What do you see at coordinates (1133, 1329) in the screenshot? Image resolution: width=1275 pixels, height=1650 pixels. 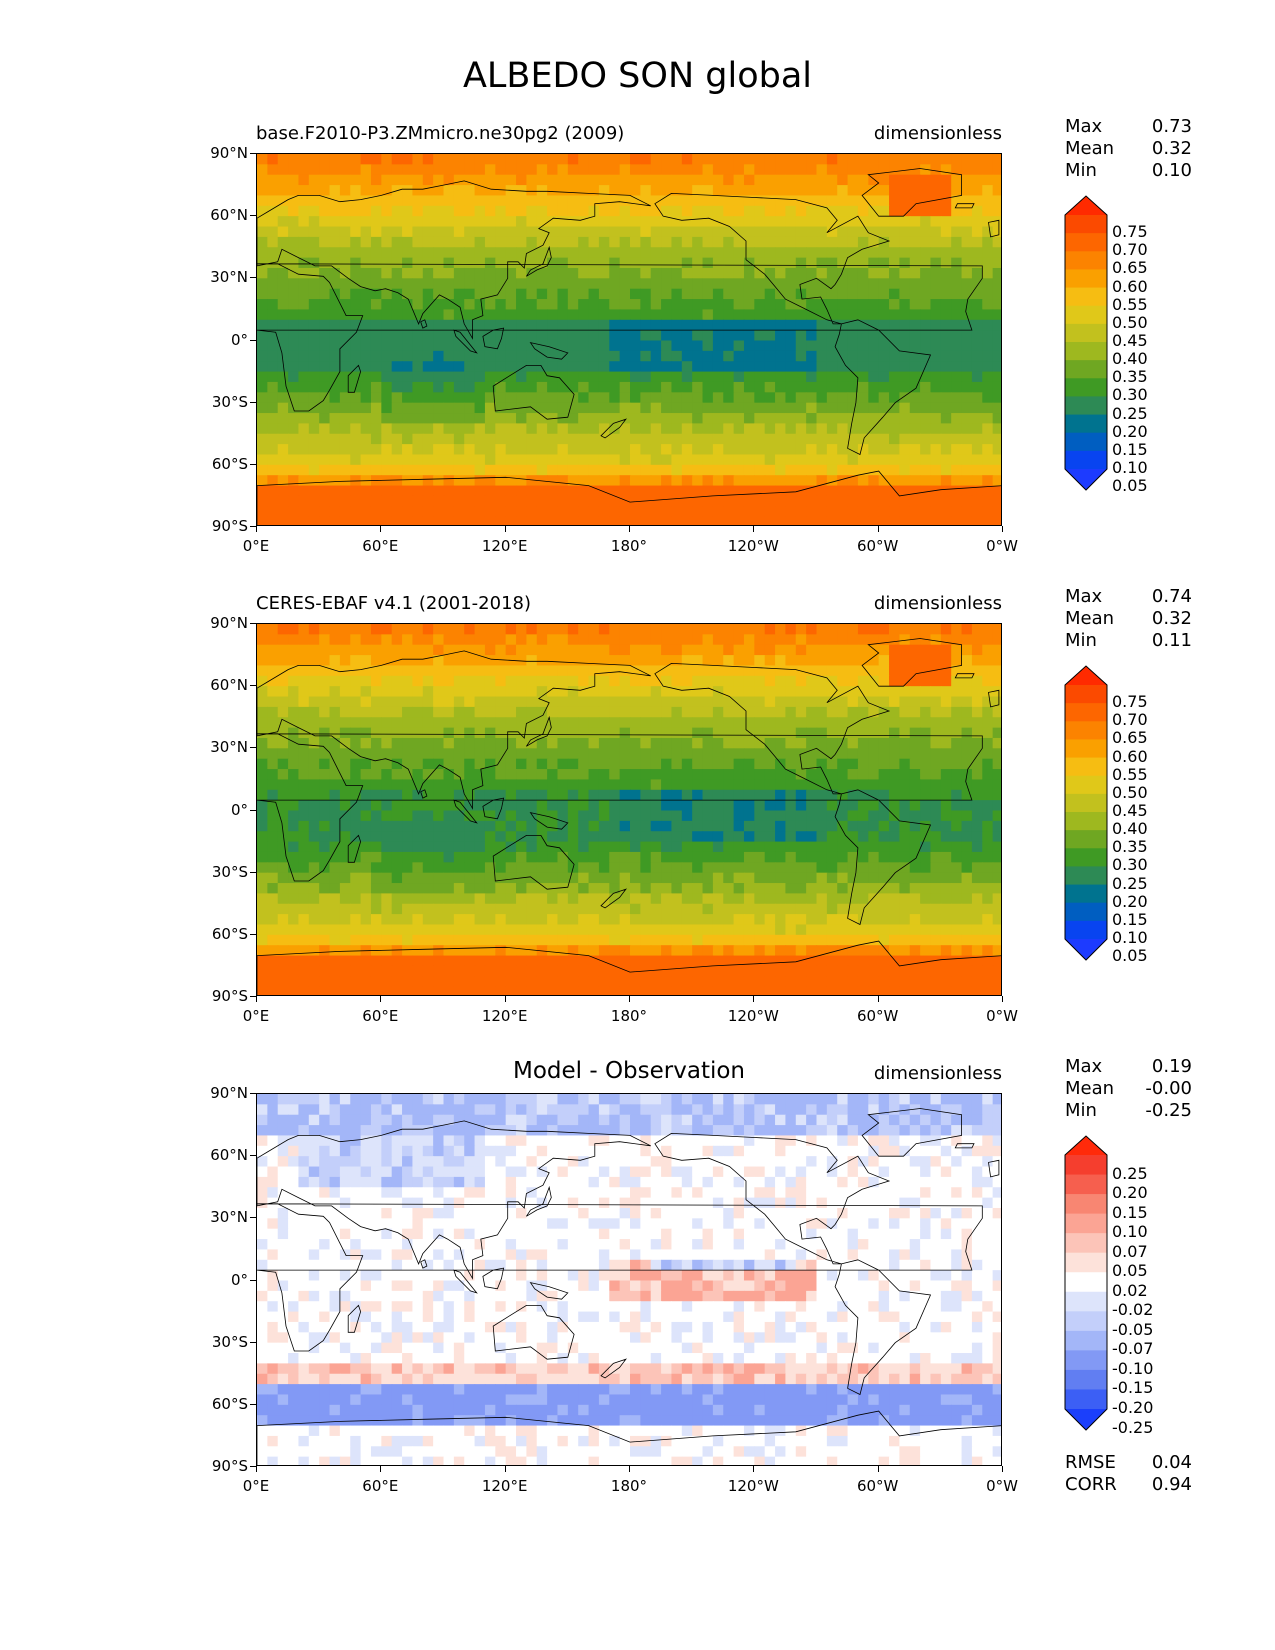 I see `colorbar-label: -0.05` at bounding box center [1133, 1329].